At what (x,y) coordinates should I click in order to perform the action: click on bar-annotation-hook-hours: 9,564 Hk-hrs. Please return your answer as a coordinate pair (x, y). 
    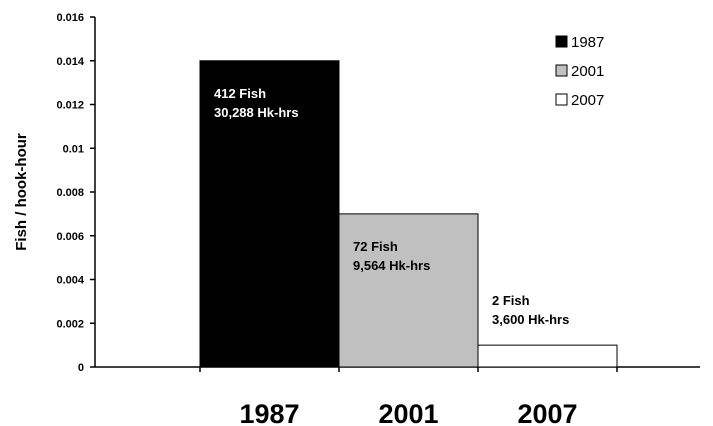
    Looking at the image, I should click on (391, 265).